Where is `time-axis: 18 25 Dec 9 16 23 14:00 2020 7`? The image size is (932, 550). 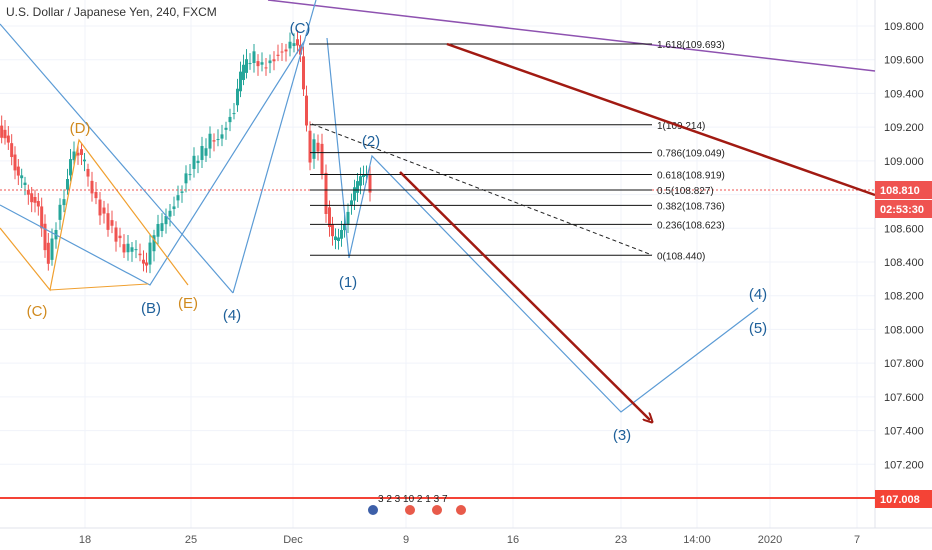
time-axis: 18 25 Dec 9 16 23 14:00 2020 7 is located at coordinates (469, 540).